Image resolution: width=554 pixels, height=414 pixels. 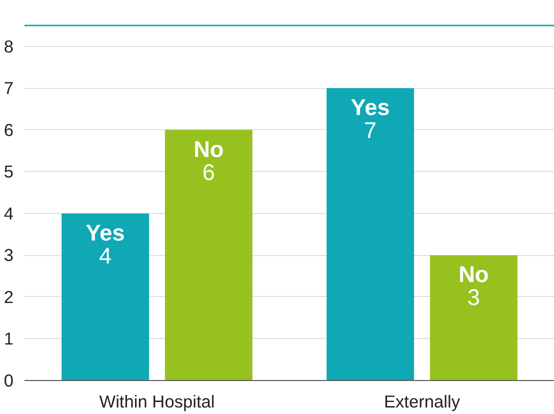 What do you see at coordinates (157, 402) in the screenshot?
I see `x-tick-label: Within Hospital` at bounding box center [157, 402].